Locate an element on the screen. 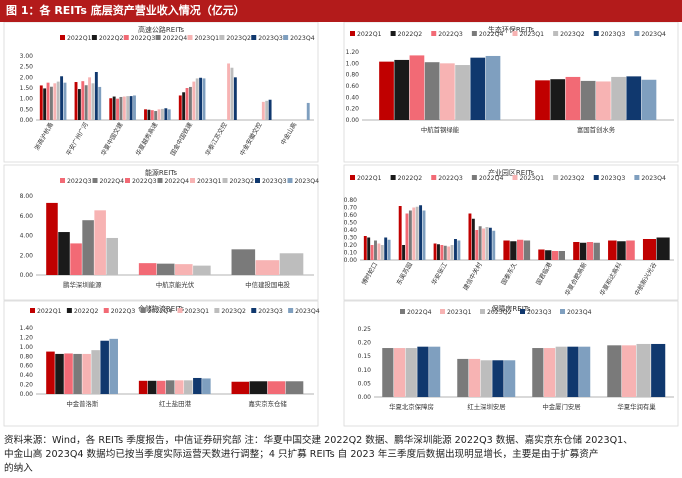 This screenshot has height=478, width=682. legend-label: 2023Q1 is located at coordinates (459, 312).